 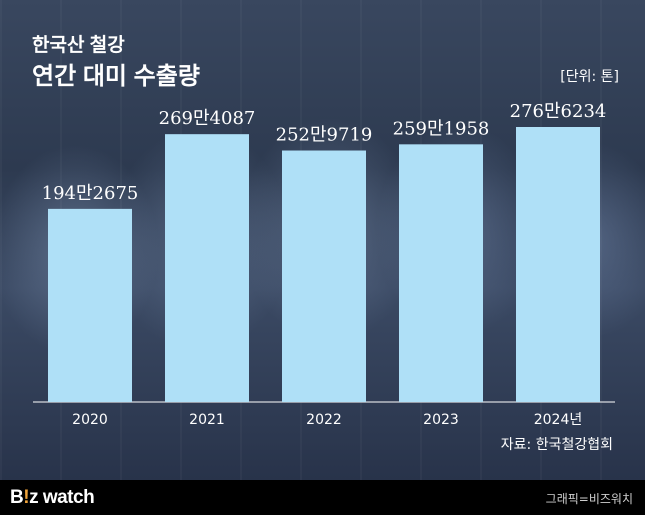 What do you see at coordinates (558, 420) in the screenshot?
I see `x-tick-4: 2024년` at bounding box center [558, 420].